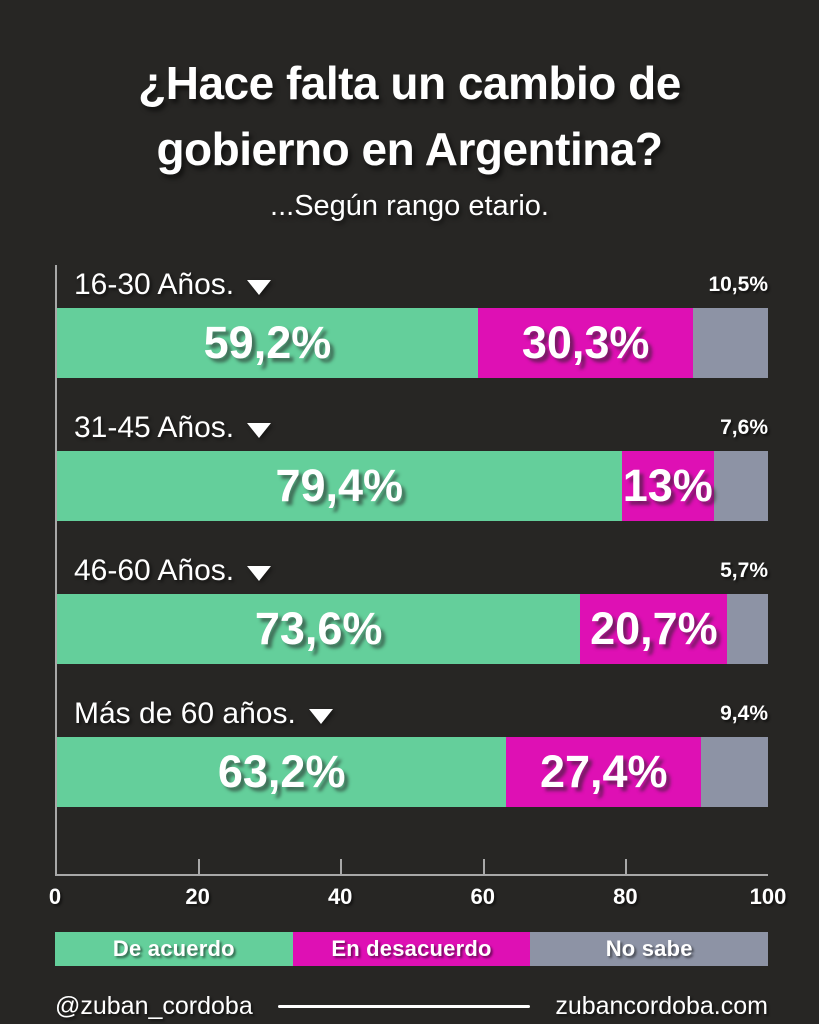 The image size is (819, 1024). What do you see at coordinates (744, 713) in the screenshot?
I see `no-sabe-value: 9,4%` at bounding box center [744, 713].